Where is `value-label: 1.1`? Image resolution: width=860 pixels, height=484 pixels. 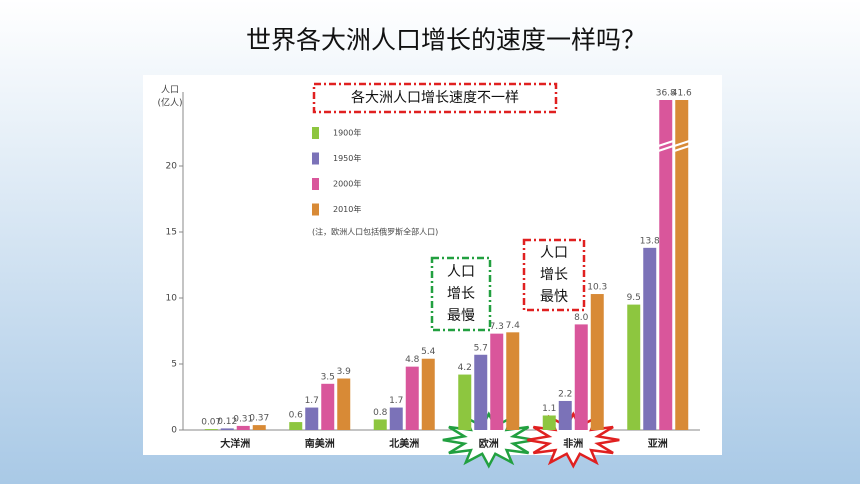 value-label: 1.1 is located at coordinates (549, 409).